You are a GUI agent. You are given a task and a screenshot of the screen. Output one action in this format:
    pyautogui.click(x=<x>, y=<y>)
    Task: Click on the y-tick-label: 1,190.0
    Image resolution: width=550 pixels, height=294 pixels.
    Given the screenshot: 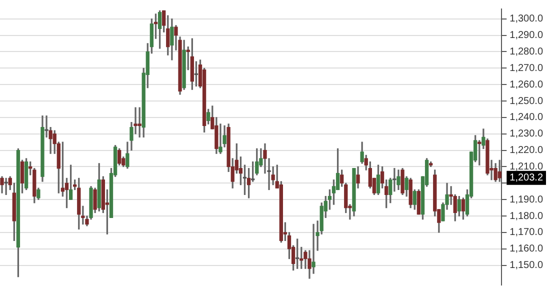 What is the action you would take?
    pyautogui.click(x=527, y=200)
    